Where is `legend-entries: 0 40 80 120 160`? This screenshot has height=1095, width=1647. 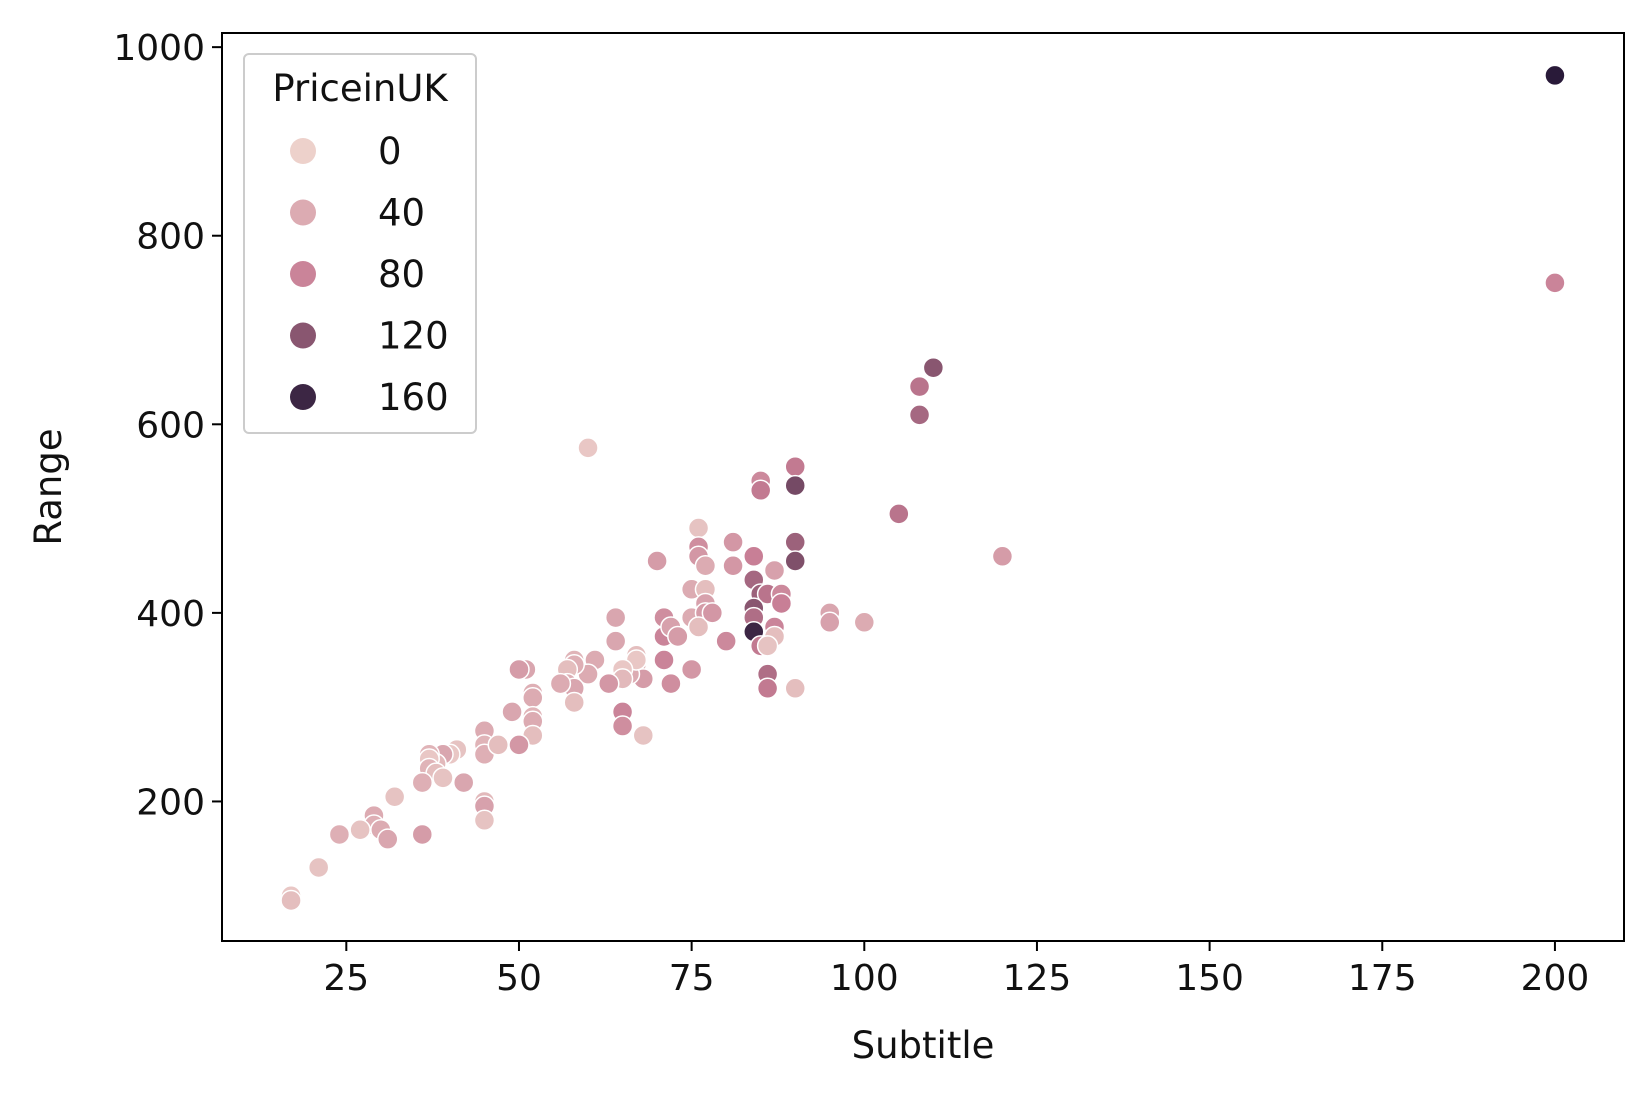
legend-entries: 0 40 80 120 160 is located at coordinates (369, 274).